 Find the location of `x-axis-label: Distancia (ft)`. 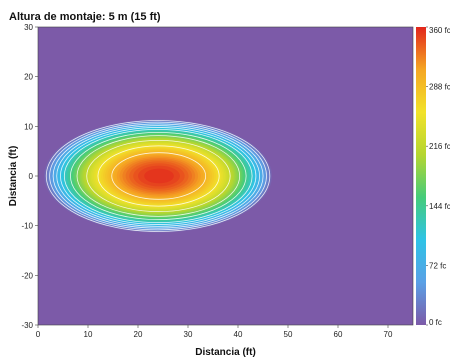

x-axis-label: Distancia (ft) is located at coordinates (225, 352).